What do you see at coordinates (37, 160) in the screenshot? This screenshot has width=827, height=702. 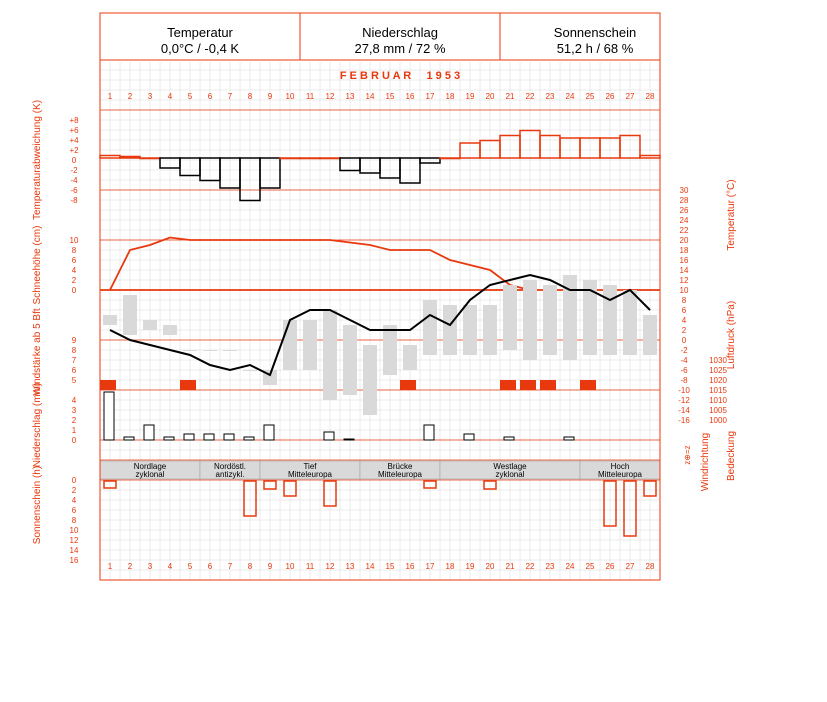 I see `axis-title-temp-deviation: Temperaturabweichung (K)` at bounding box center [37, 160].